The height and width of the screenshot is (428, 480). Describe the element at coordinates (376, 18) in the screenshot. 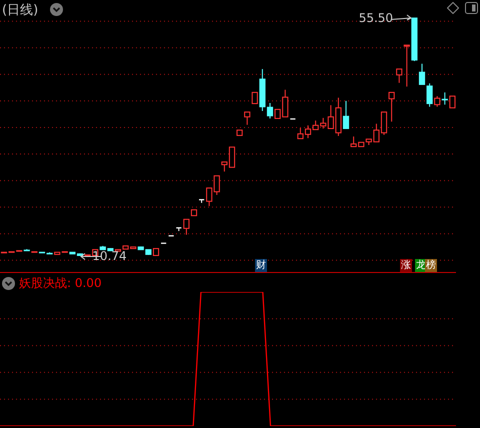

I see `annotation: 55.50` at that location.